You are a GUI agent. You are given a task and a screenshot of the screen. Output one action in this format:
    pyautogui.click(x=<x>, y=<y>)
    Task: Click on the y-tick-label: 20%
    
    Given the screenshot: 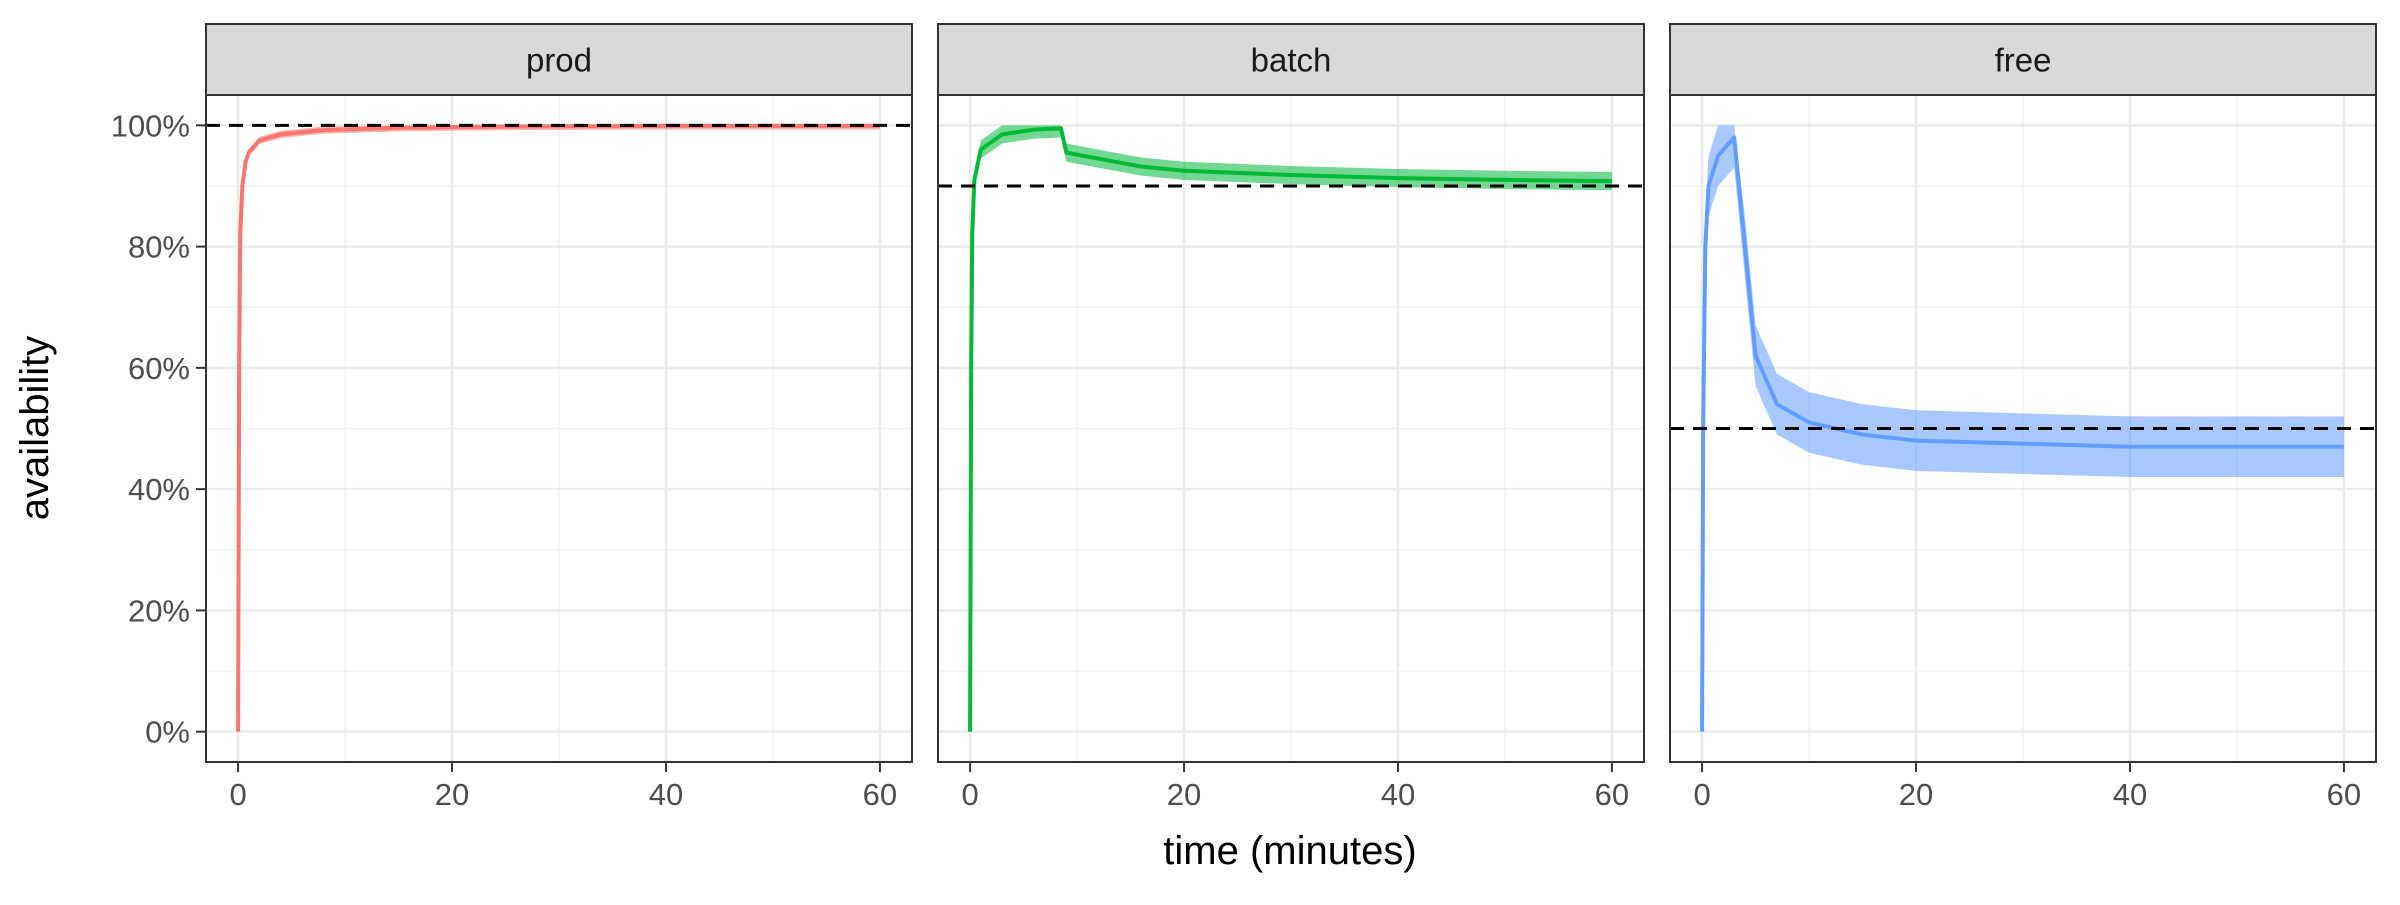 What is the action you would take?
    pyautogui.click(x=159, y=610)
    